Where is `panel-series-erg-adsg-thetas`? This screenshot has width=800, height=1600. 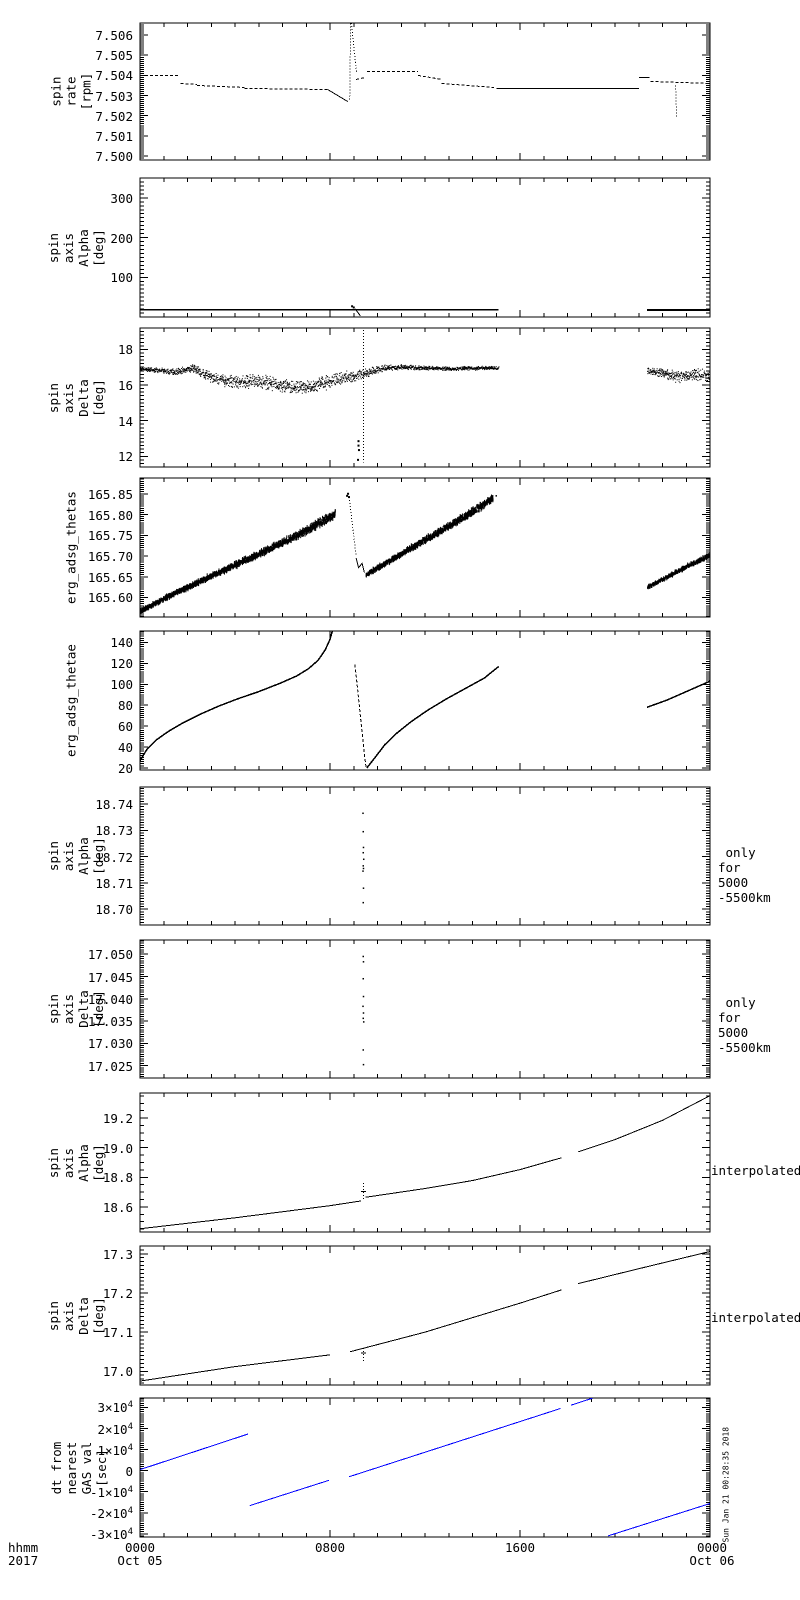 panel-series-erg-adsg-thetas is located at coordinates (425, 553).